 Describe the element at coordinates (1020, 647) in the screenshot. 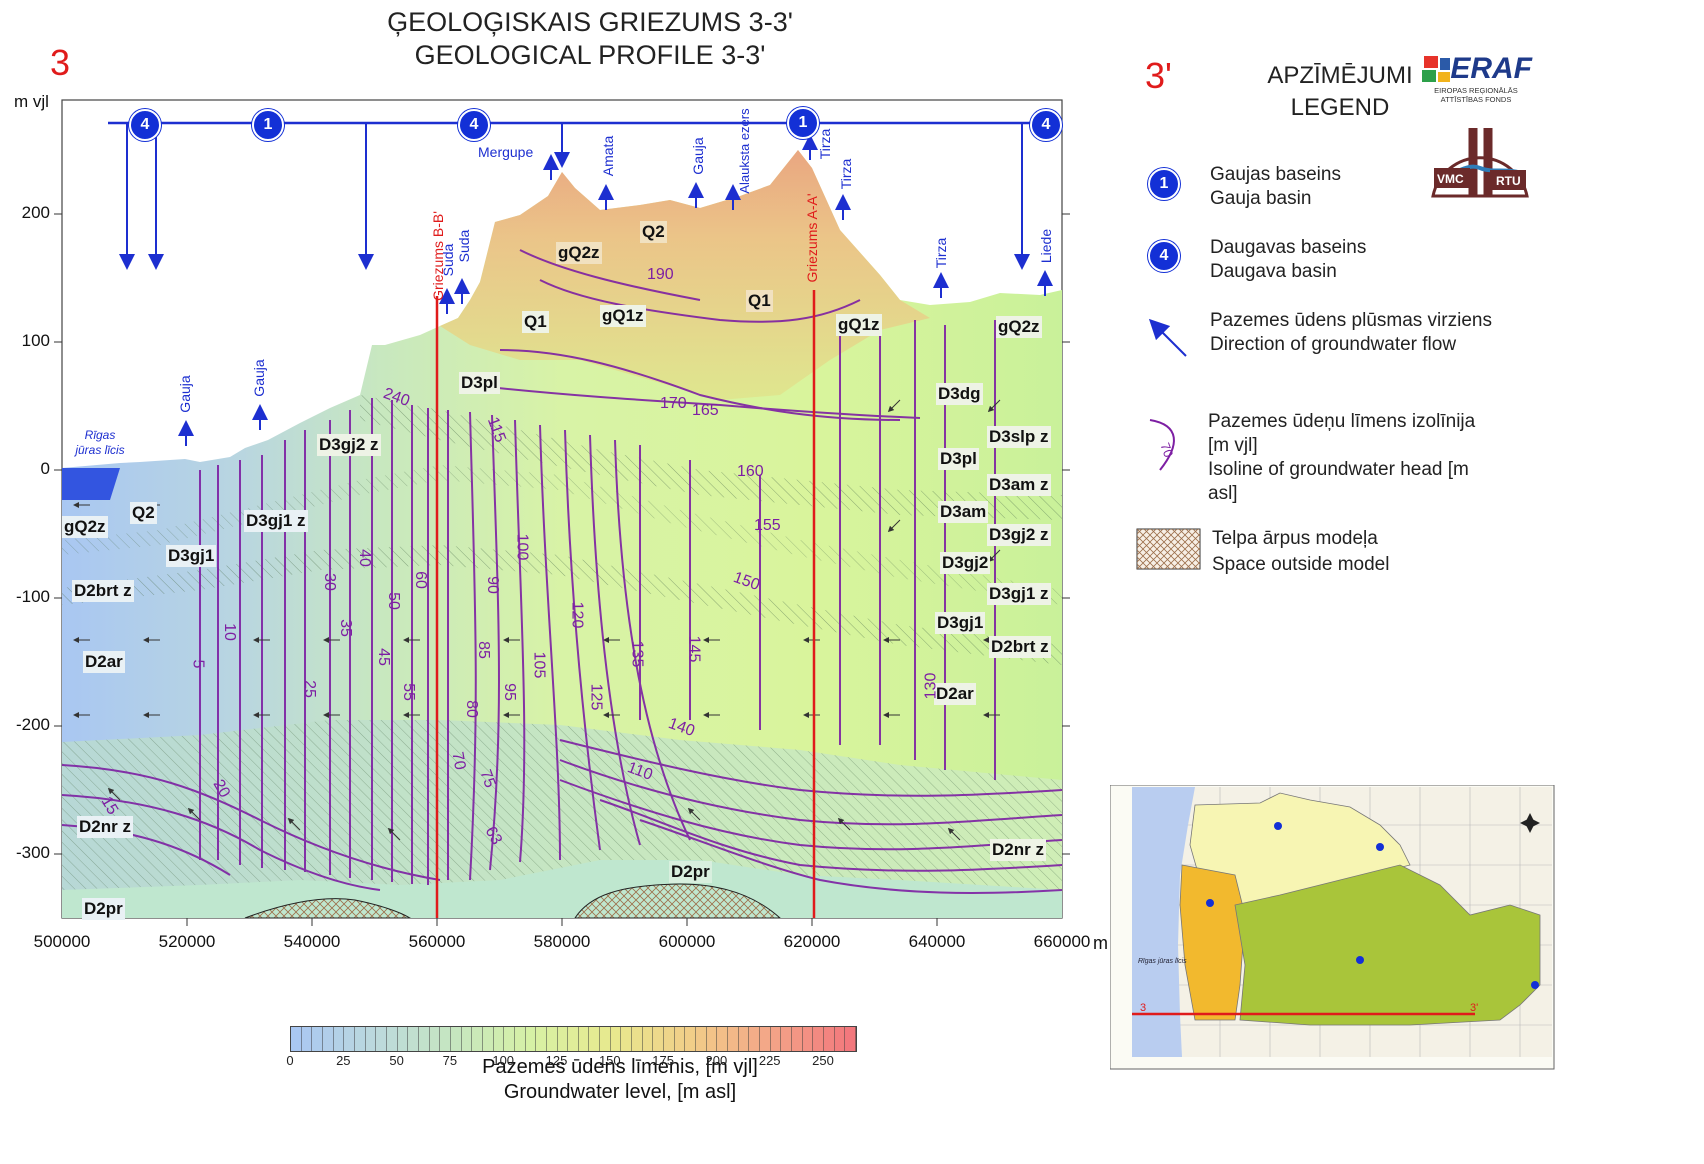

I see `layer-label: D2brt z` at that location.